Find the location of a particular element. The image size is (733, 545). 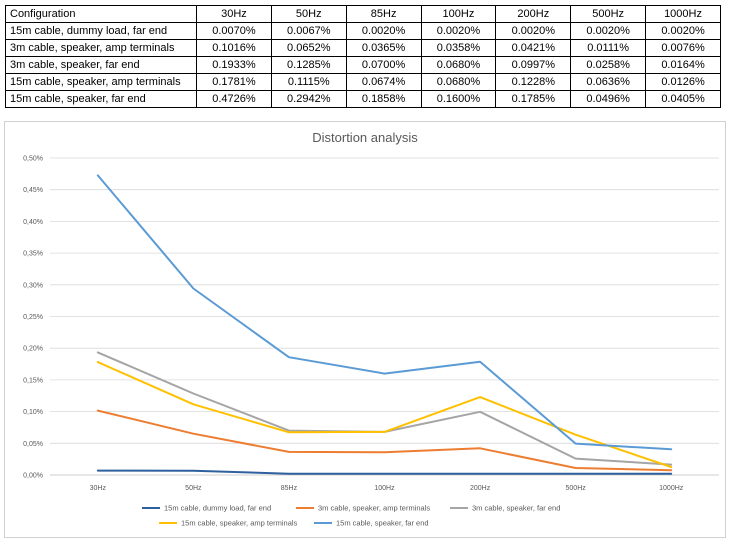

y-tick-label: 0,15% is located at coordinates (33, 380).